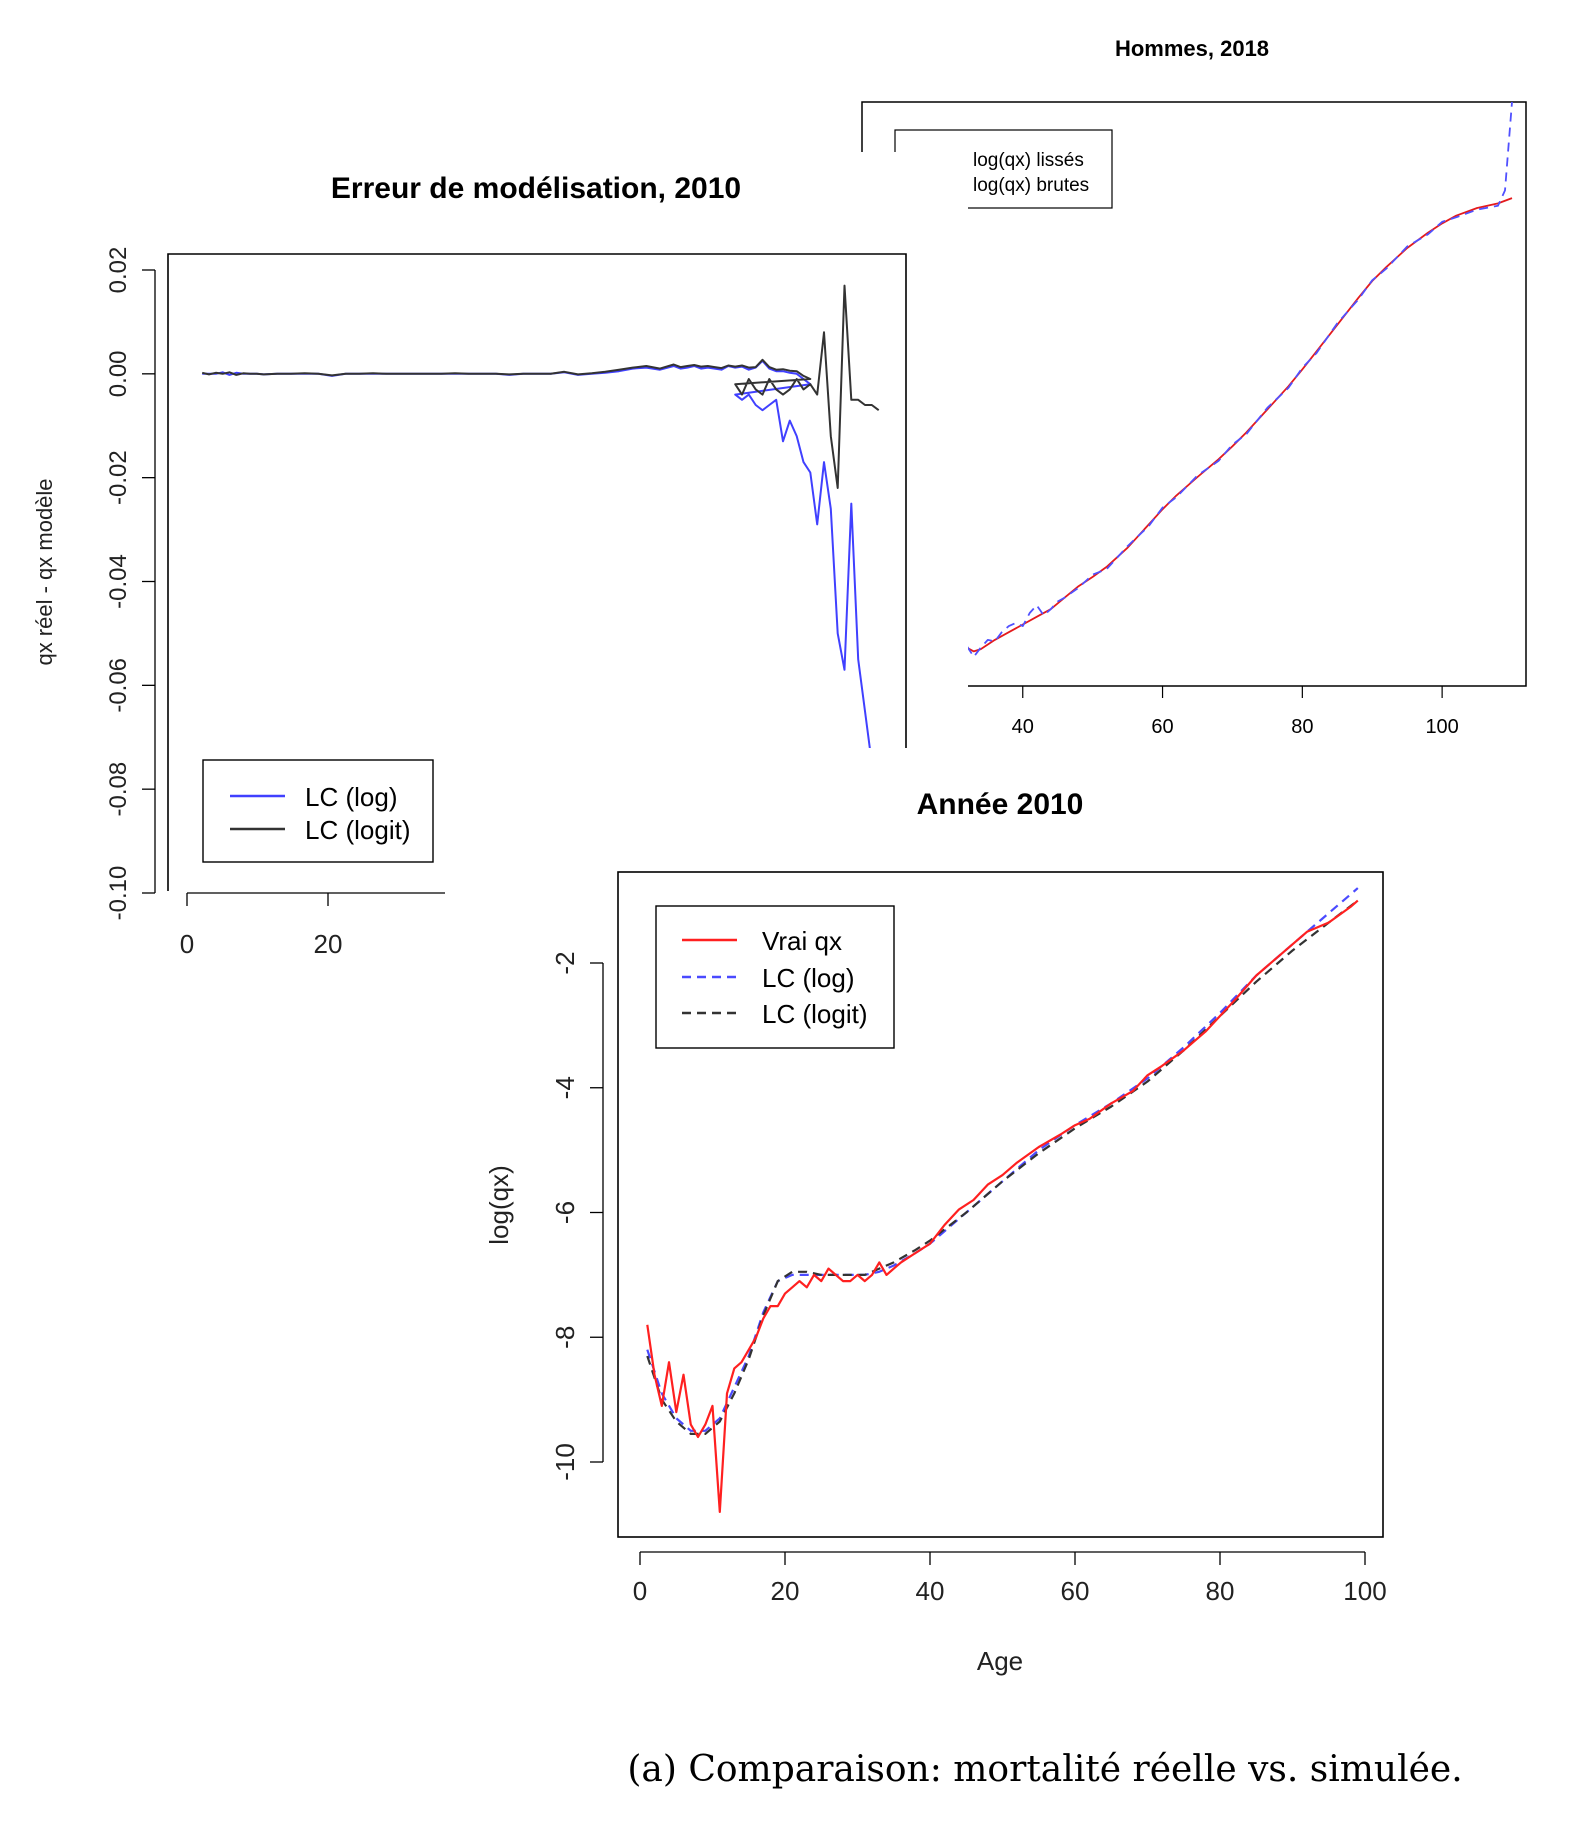 This screenshot has width=1571, height=1830. Describe the element at coordinates (1000, 1661) in the screenshot. I see `x-axis-label-annee-2010: Age` at that location.